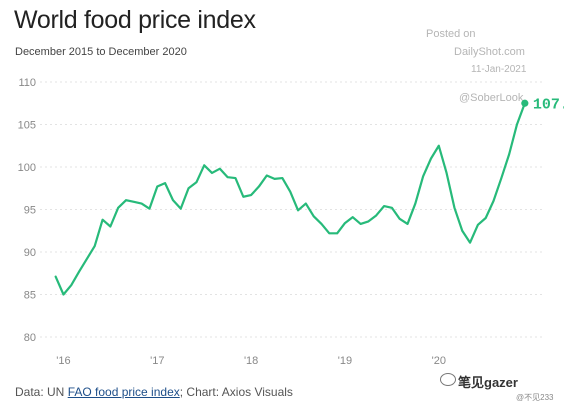  What do you see at coordinates (27, 83) in the screenshot?
I see `y-tick-label: 110` at bounding box center [27, 83].